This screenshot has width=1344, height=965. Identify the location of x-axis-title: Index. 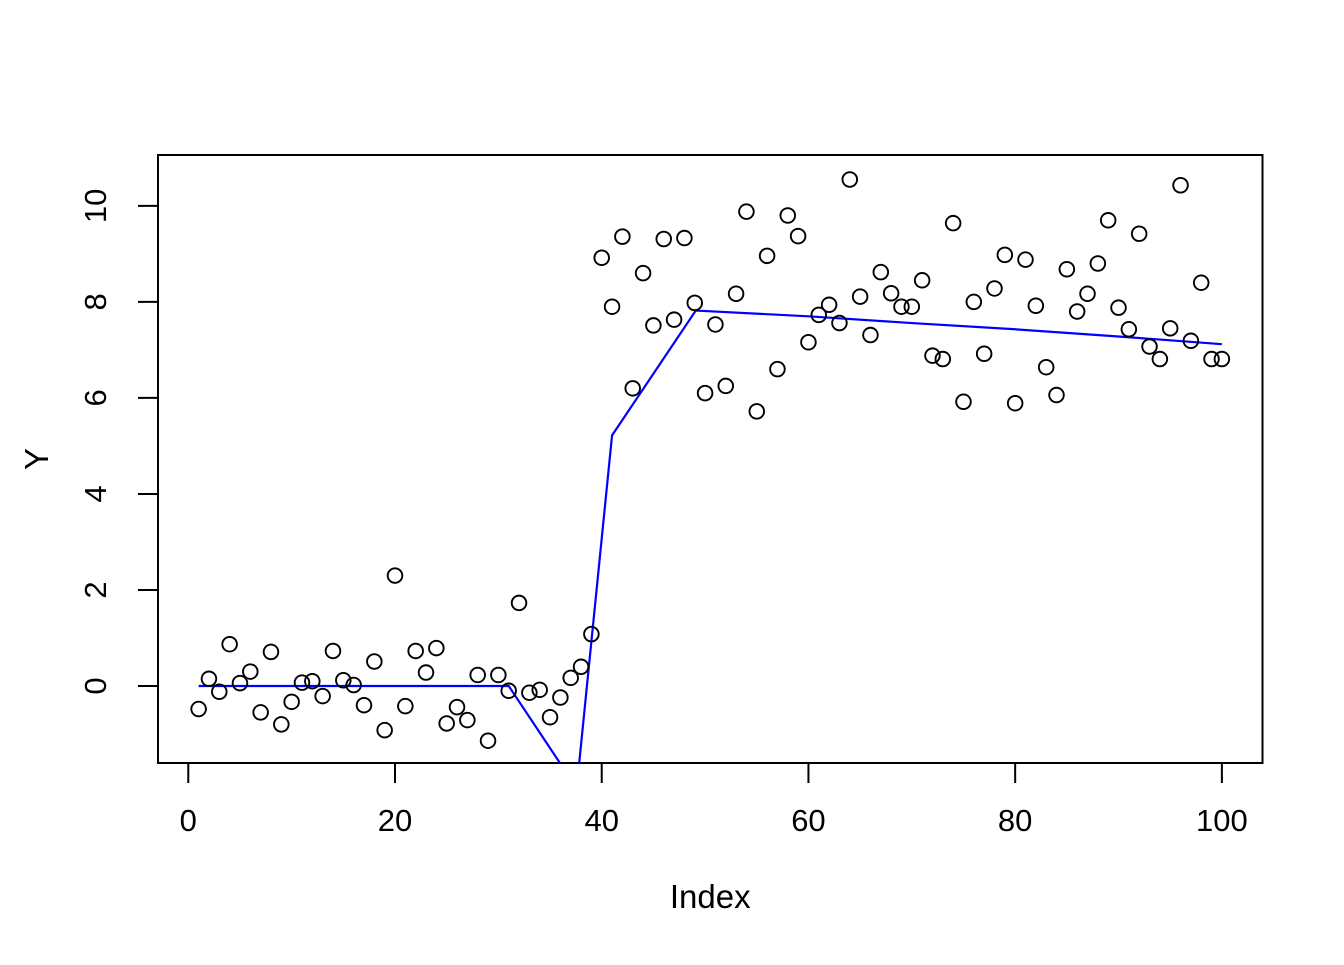
(710, 896).